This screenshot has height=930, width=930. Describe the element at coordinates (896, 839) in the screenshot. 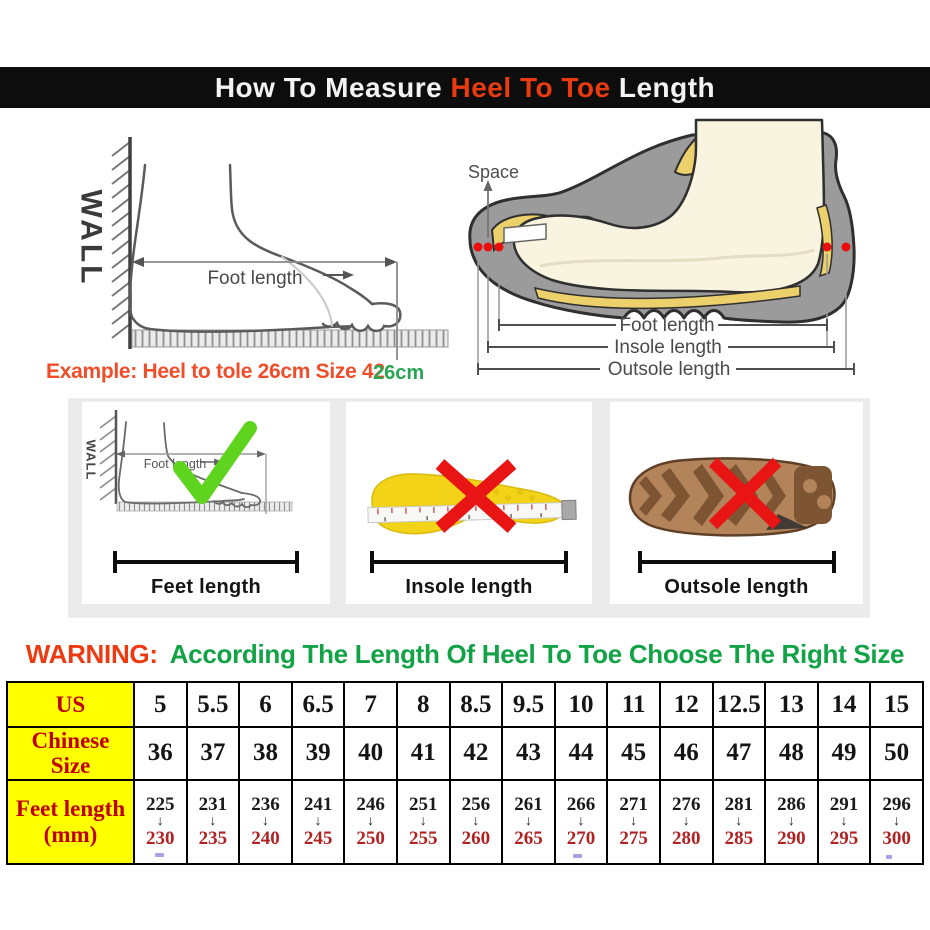

I see `feet-length-to: 300` at that location.